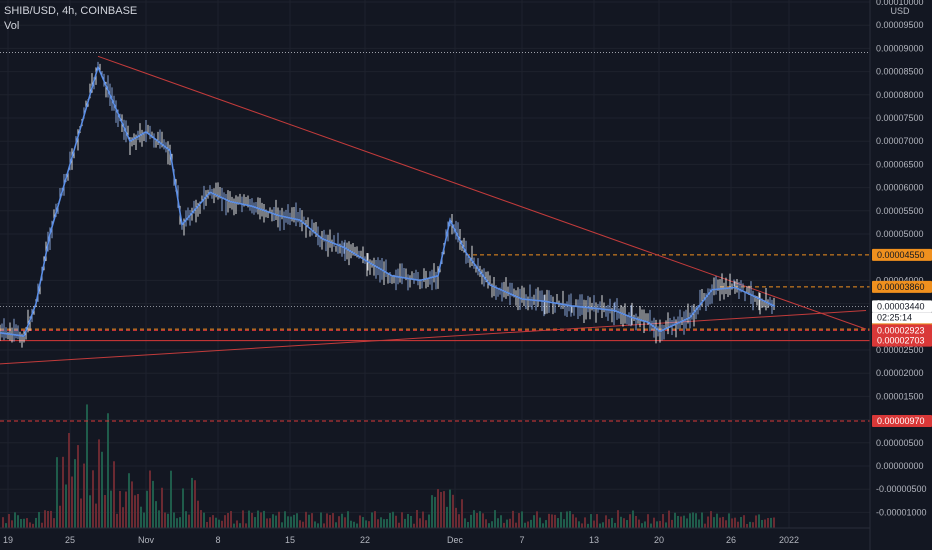 The width and height of the screenshot is (932, 550). I want to click on time-axis: 19 25 Nov 8 15 22 Dec 7 13 20 26 2022, so click(401, 540).